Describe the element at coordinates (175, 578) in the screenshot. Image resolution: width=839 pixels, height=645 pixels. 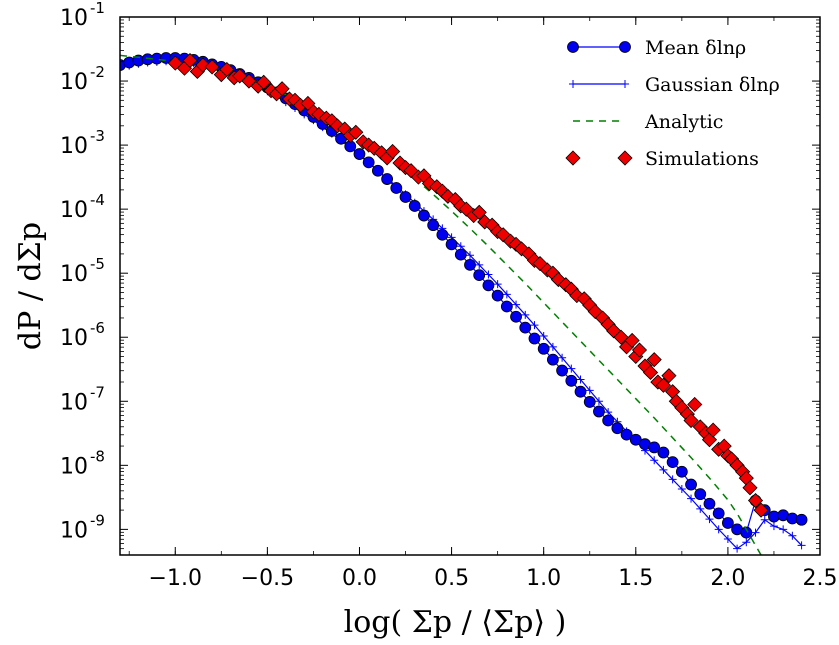
I see `x-tick-label: −1.0` at that location.